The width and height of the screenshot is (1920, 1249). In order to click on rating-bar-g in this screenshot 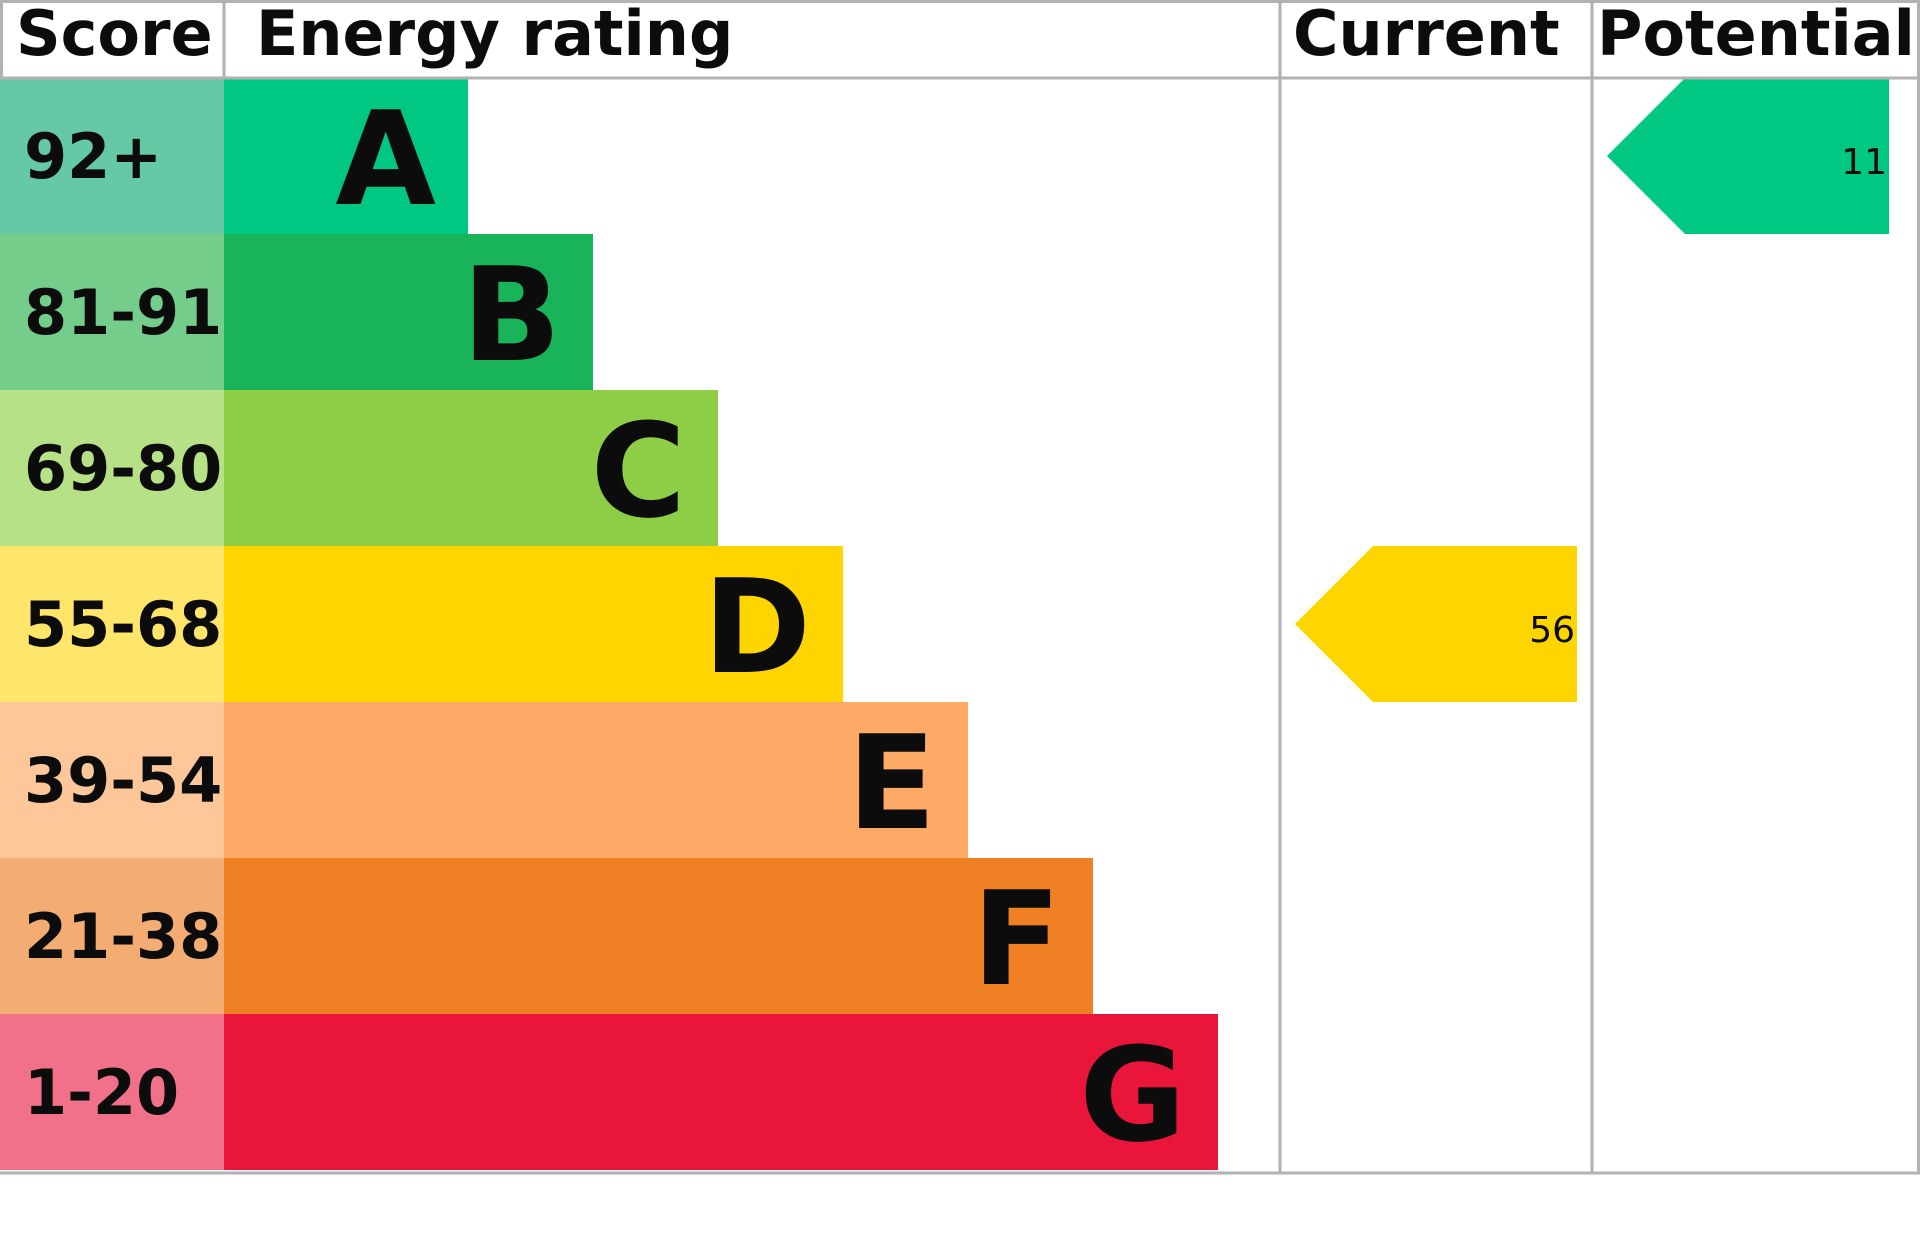, I will do `click(721, 1092)`.